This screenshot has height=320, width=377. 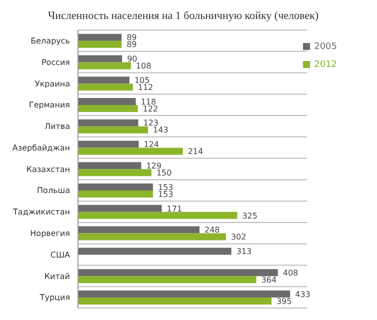 I want to click on data-label: 124, so click(x=152, y=145).